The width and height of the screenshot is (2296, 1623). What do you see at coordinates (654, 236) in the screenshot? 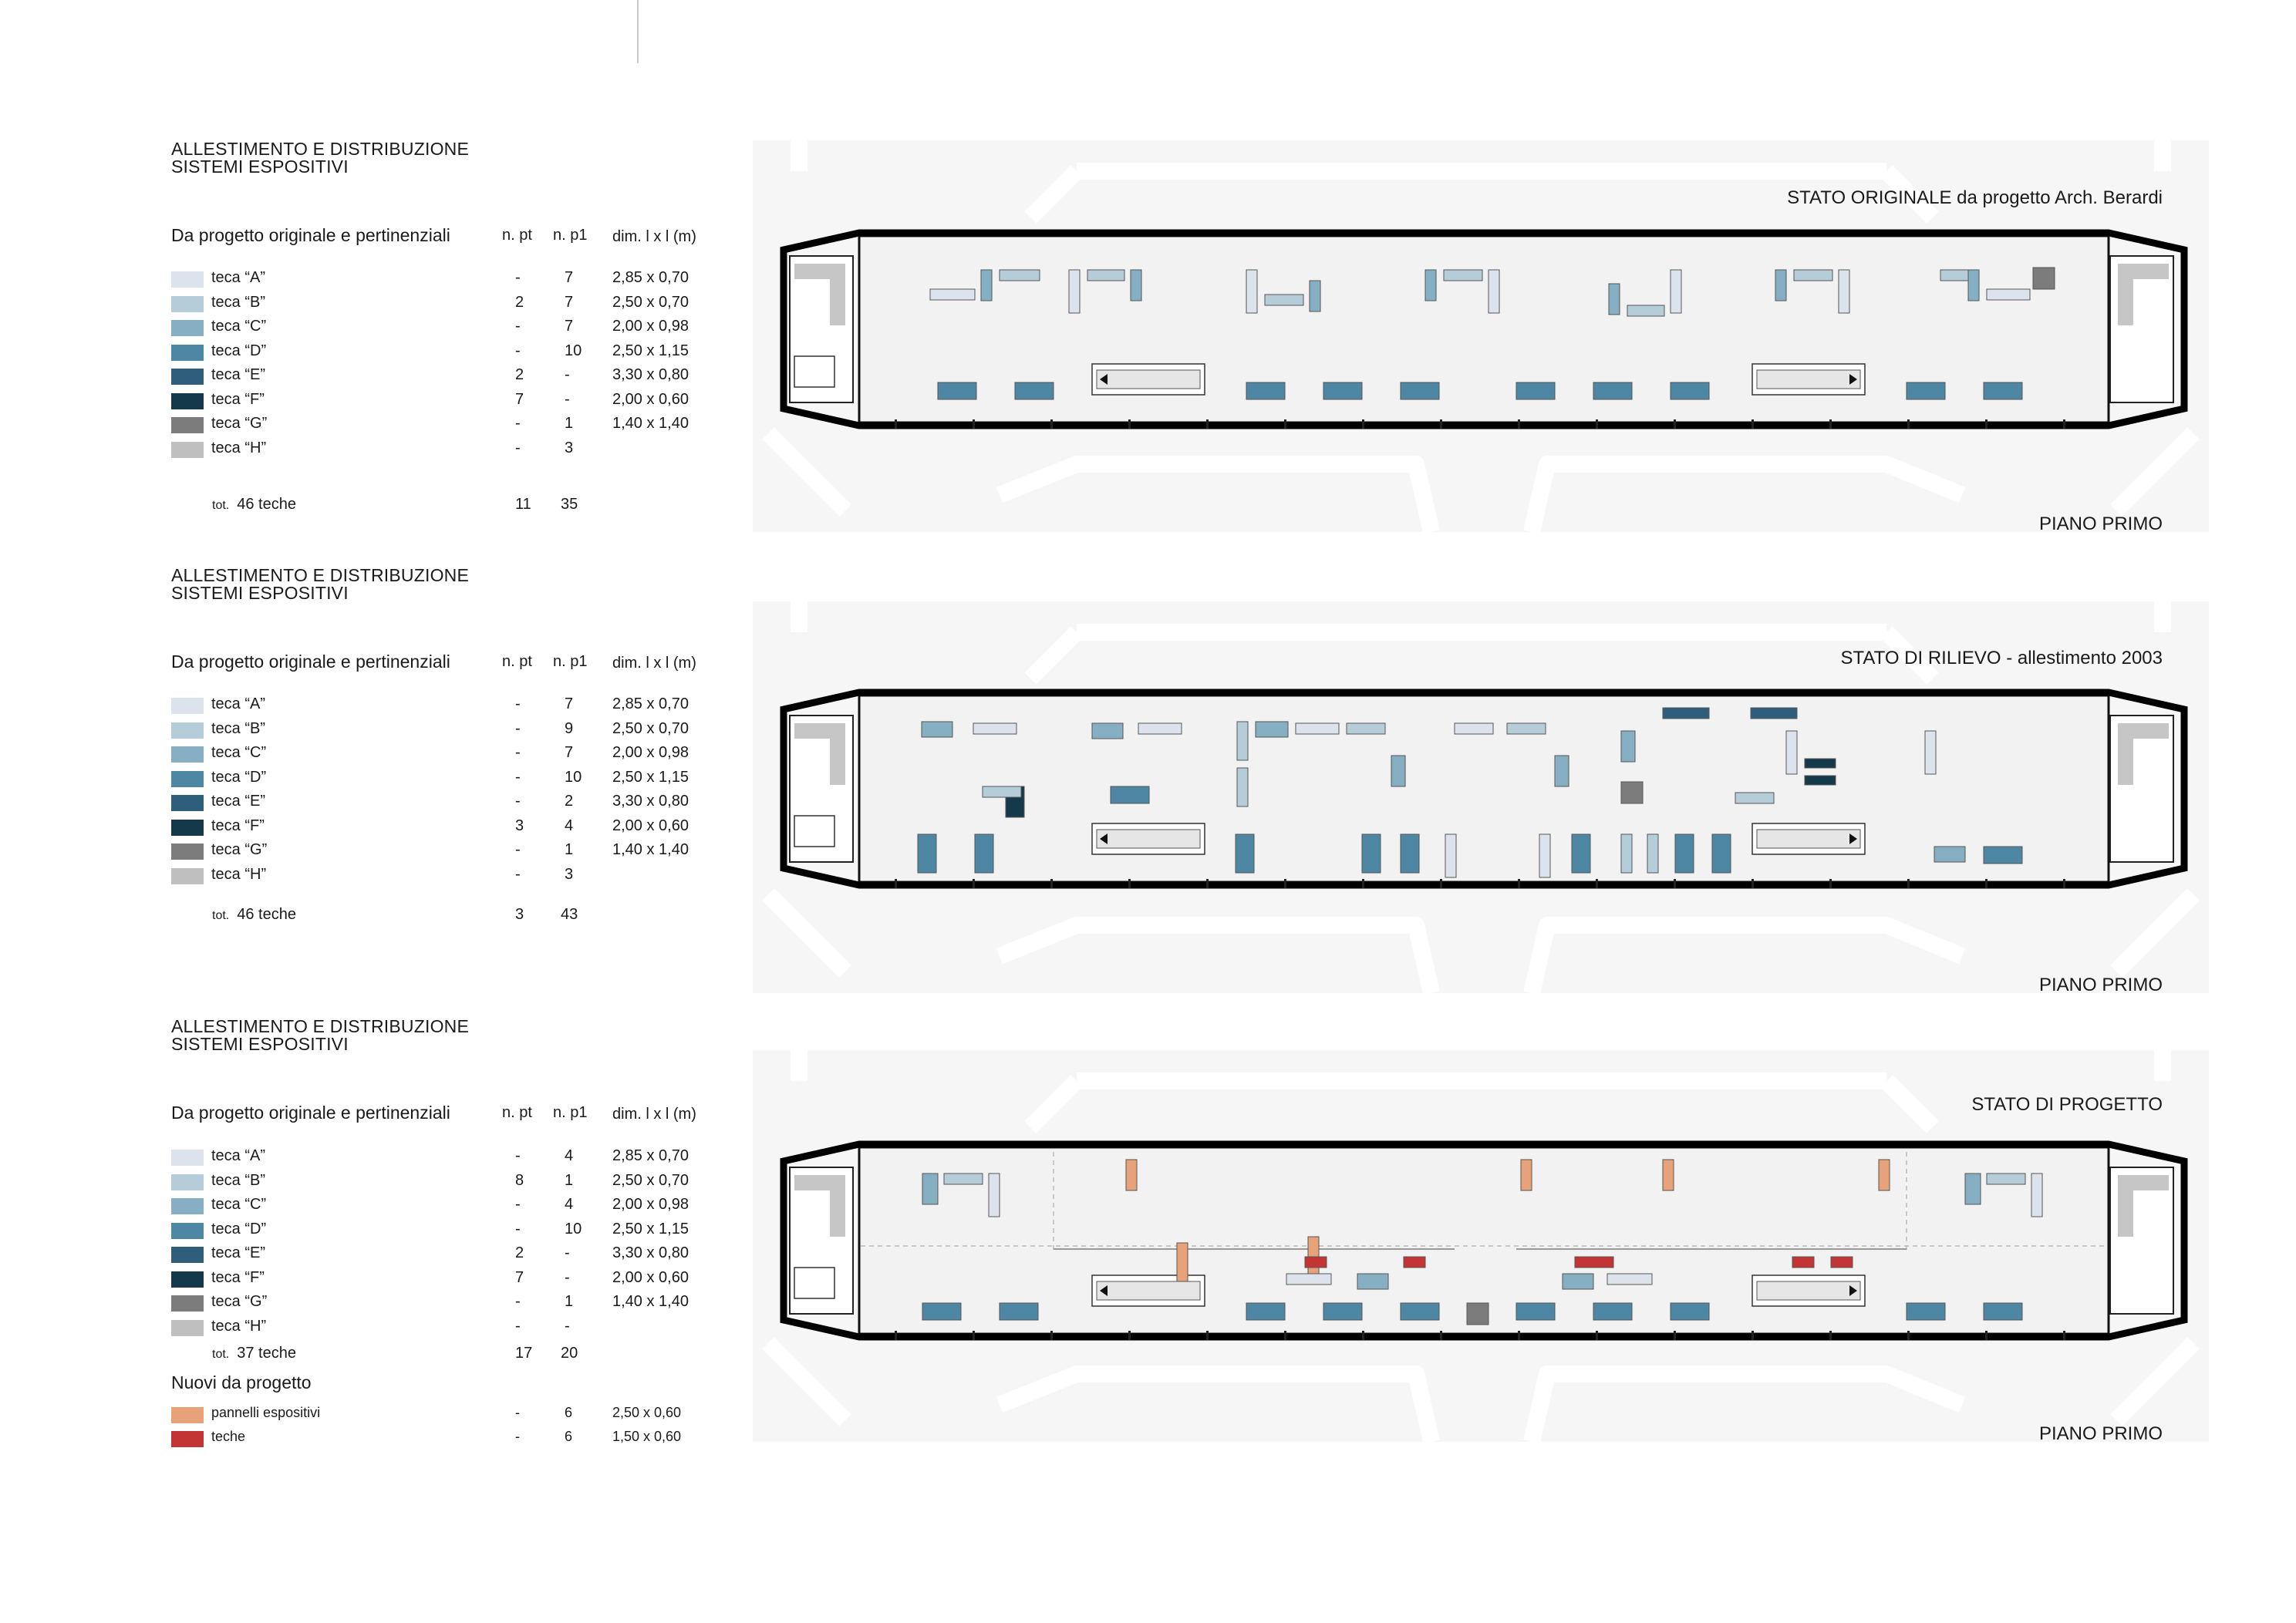
I see `col-dim: dim. l x l (m)` at bounding box center [654, 236].